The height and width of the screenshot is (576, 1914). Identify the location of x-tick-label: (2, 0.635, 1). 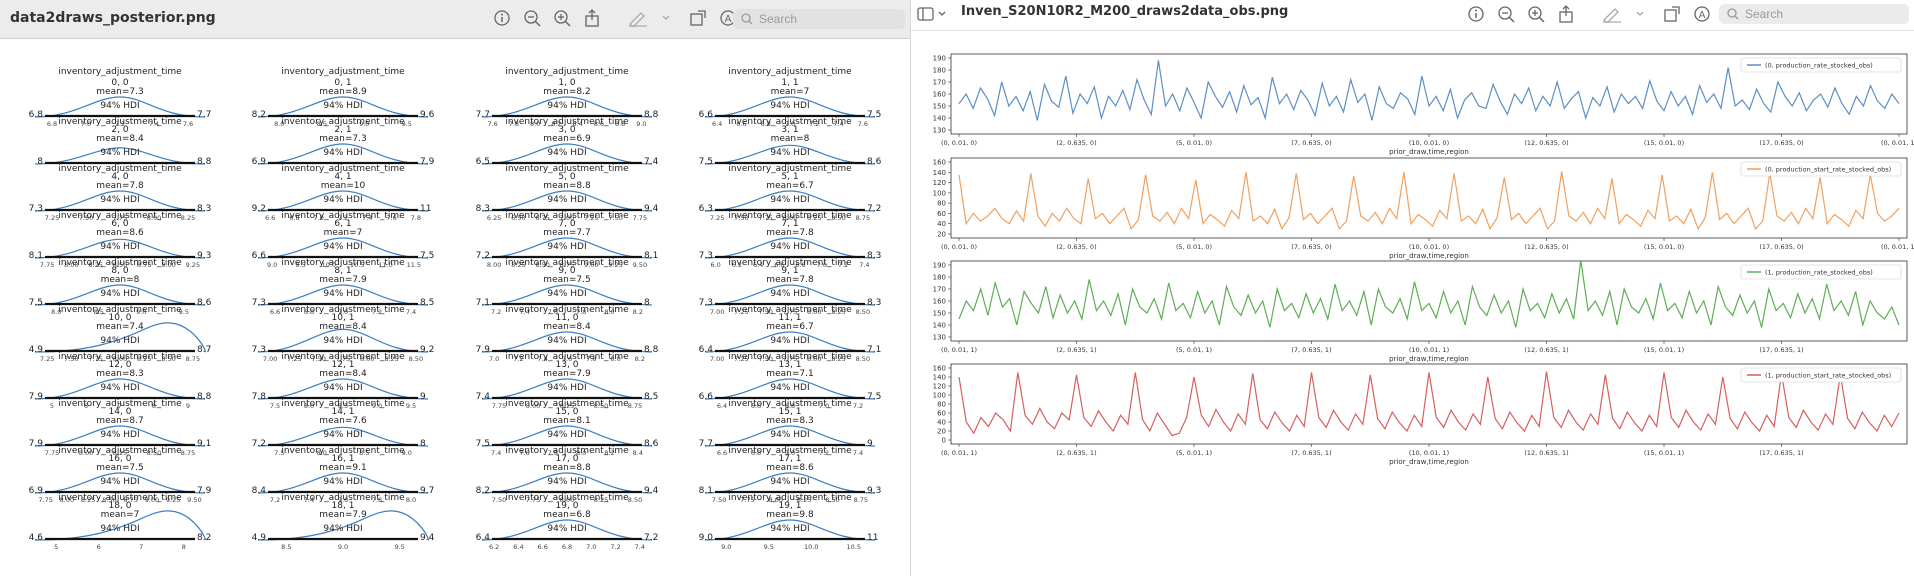
(1076, 453).